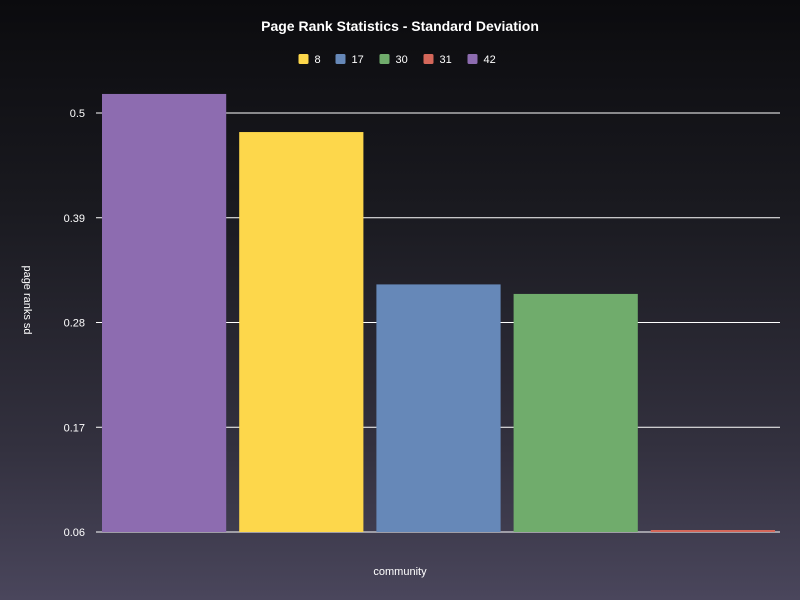  Describe the element at coordinates (400, 572) in the screenshot. I see `x-axis-label: community` at that location.